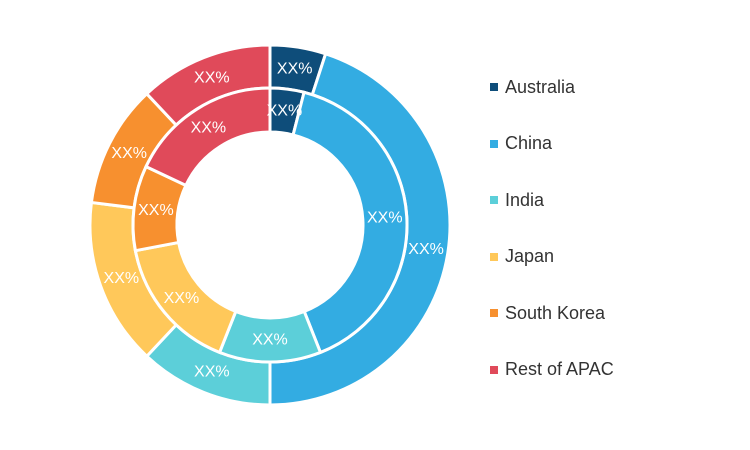 This screenshot has height=450, width=750. Describe the element at coordinates (426, 249) in the screenshot. I see `outer-label-china: XX%` at that location.